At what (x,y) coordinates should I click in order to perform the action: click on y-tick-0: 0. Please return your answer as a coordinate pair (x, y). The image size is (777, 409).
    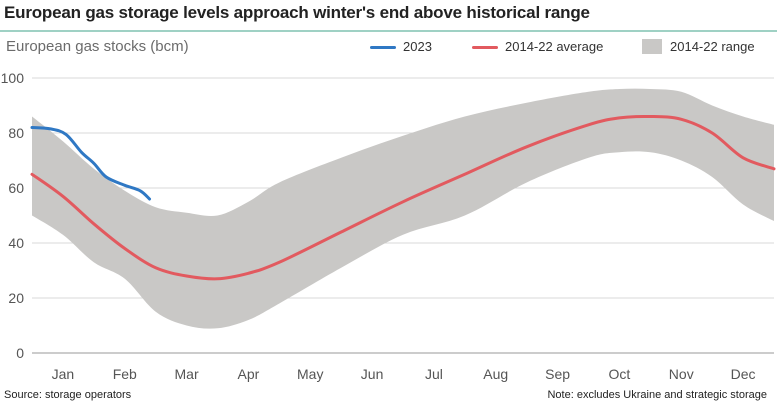
    Looking at the image, I should click on (20, 353).